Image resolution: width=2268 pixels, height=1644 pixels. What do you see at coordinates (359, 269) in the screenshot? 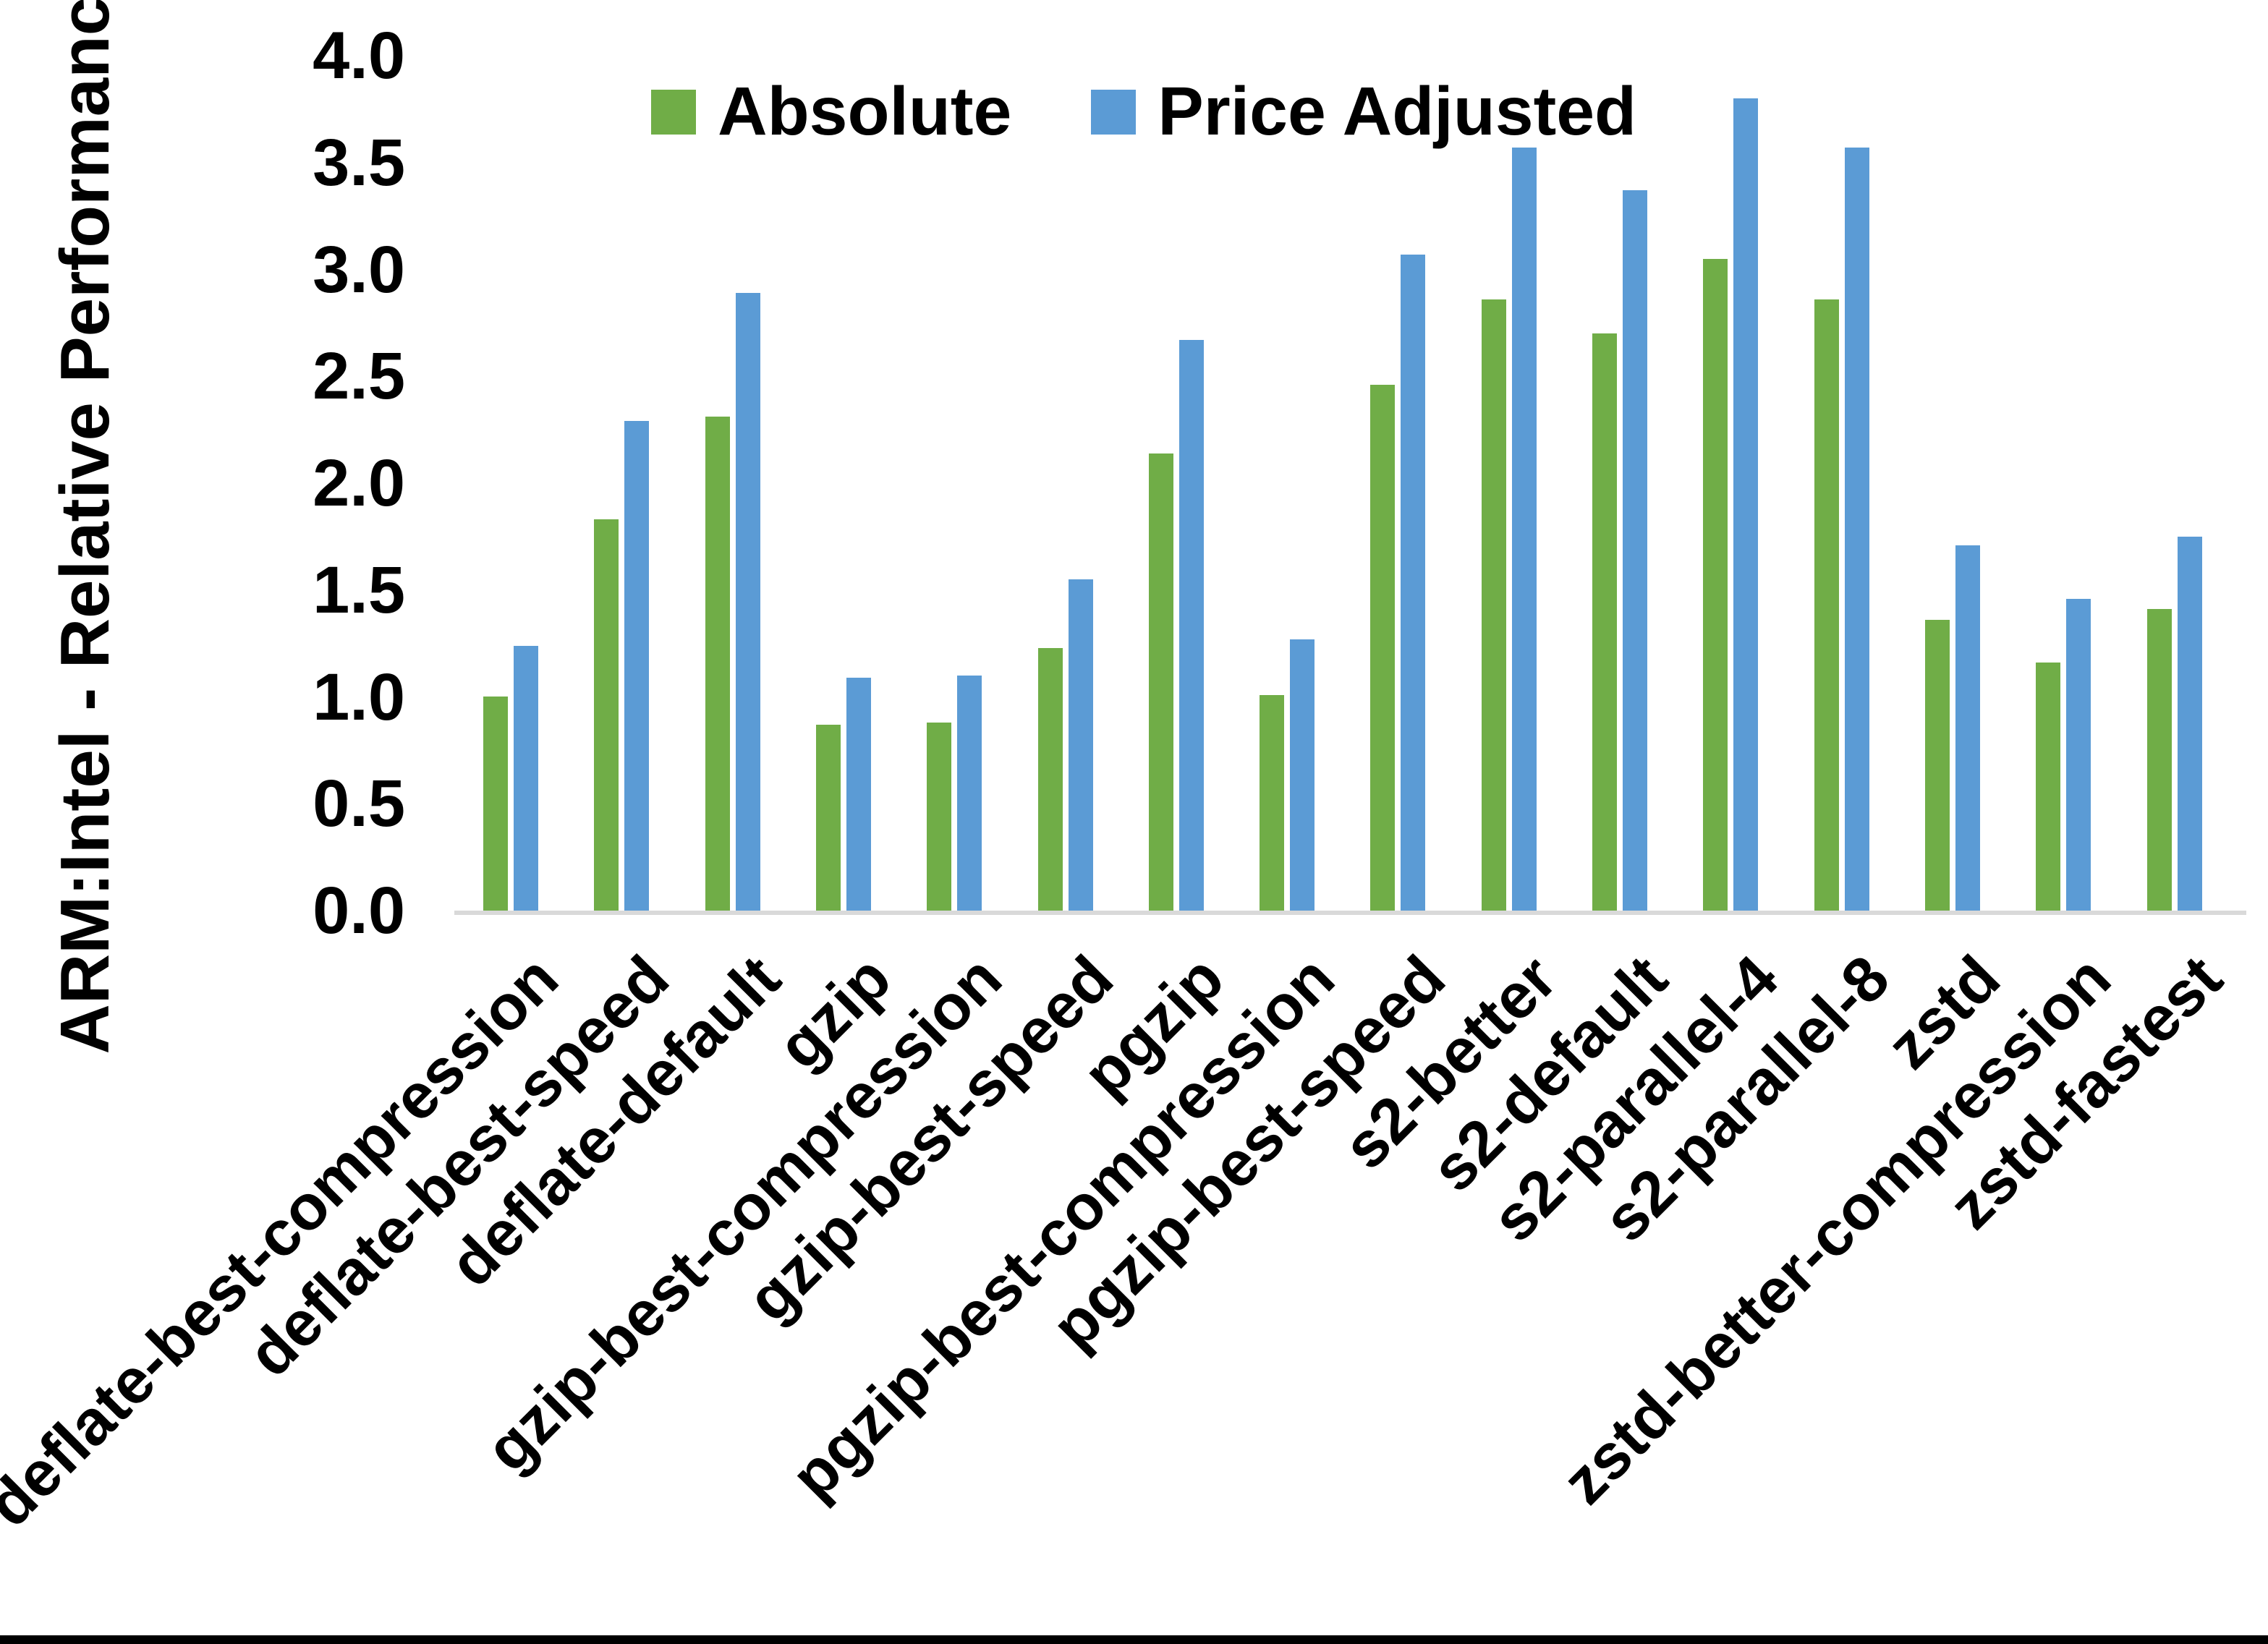
I see `y-tick-label: 3.0` at bounding box center [359, 269].